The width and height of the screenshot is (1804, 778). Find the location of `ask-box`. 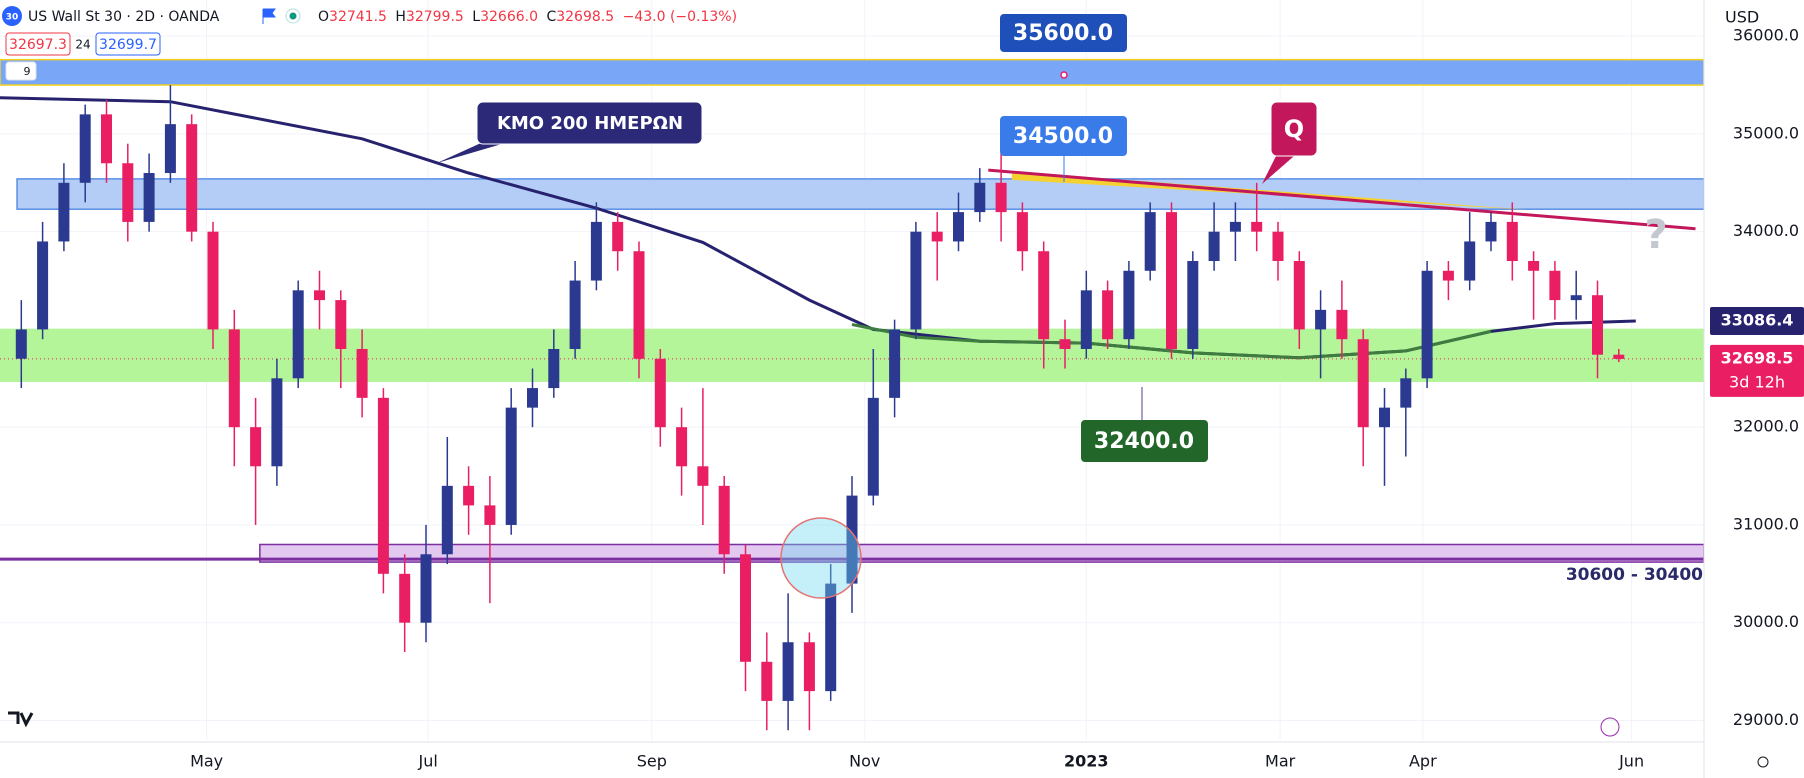

ask-box is located at coordinates (128, 44).